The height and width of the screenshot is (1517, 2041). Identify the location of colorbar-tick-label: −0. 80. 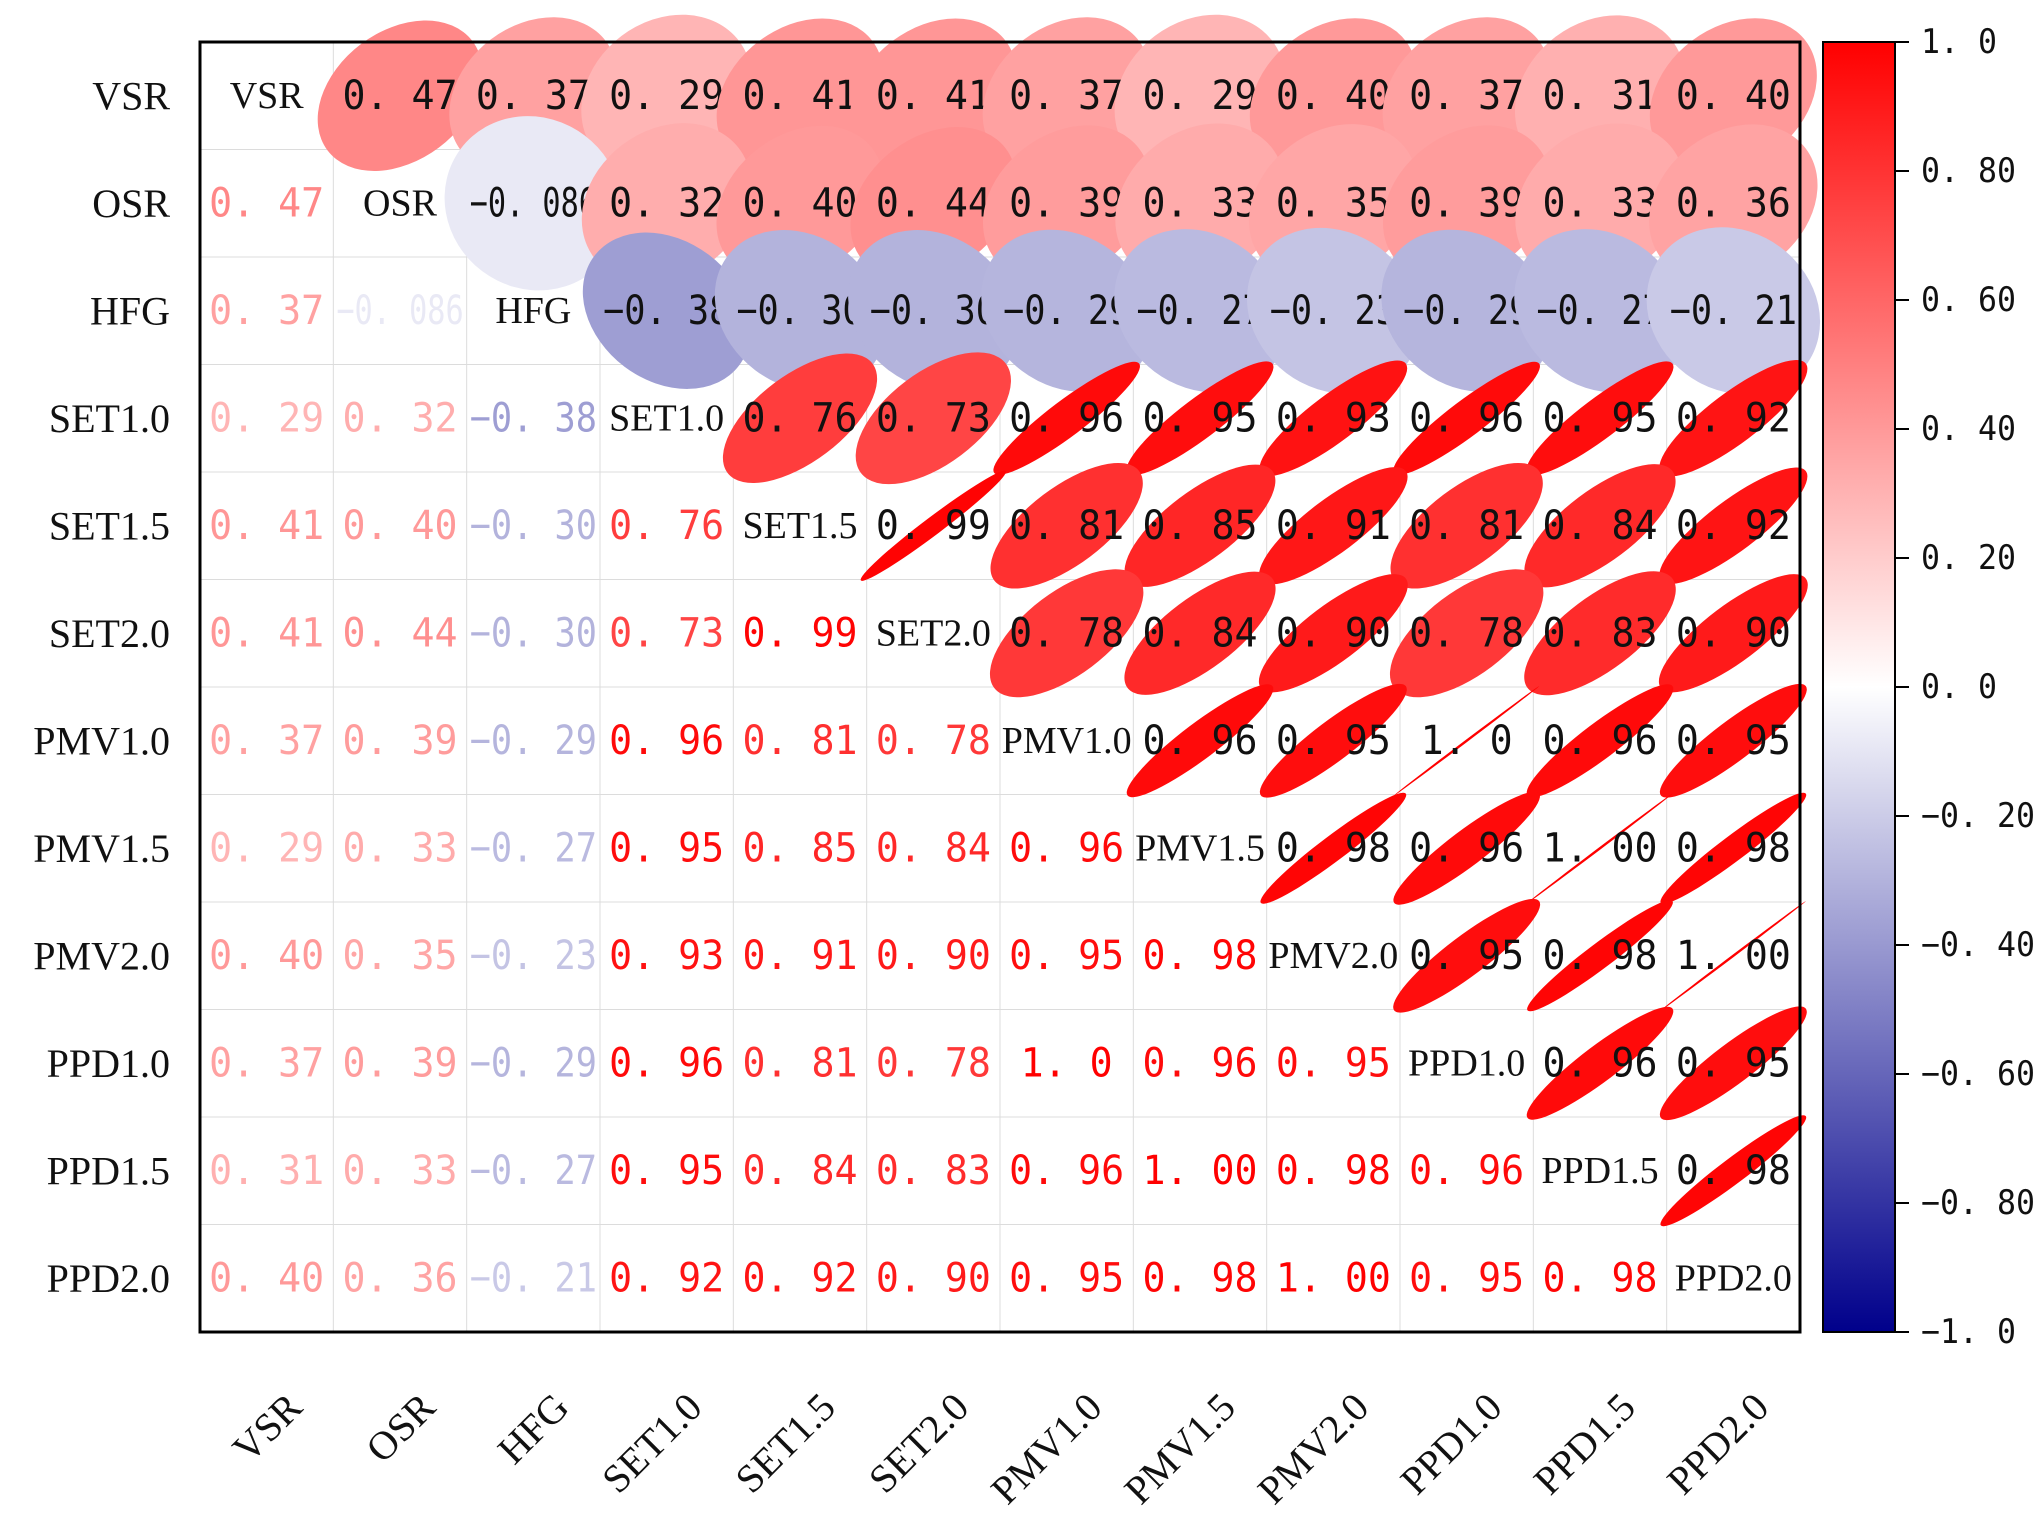
(1978, 1203).